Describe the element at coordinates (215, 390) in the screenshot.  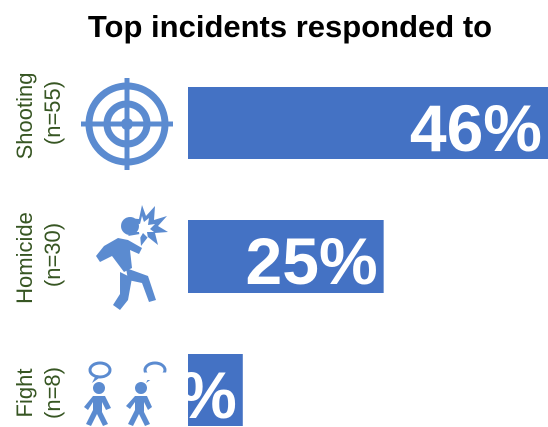
I see `bar-fight` at that location.